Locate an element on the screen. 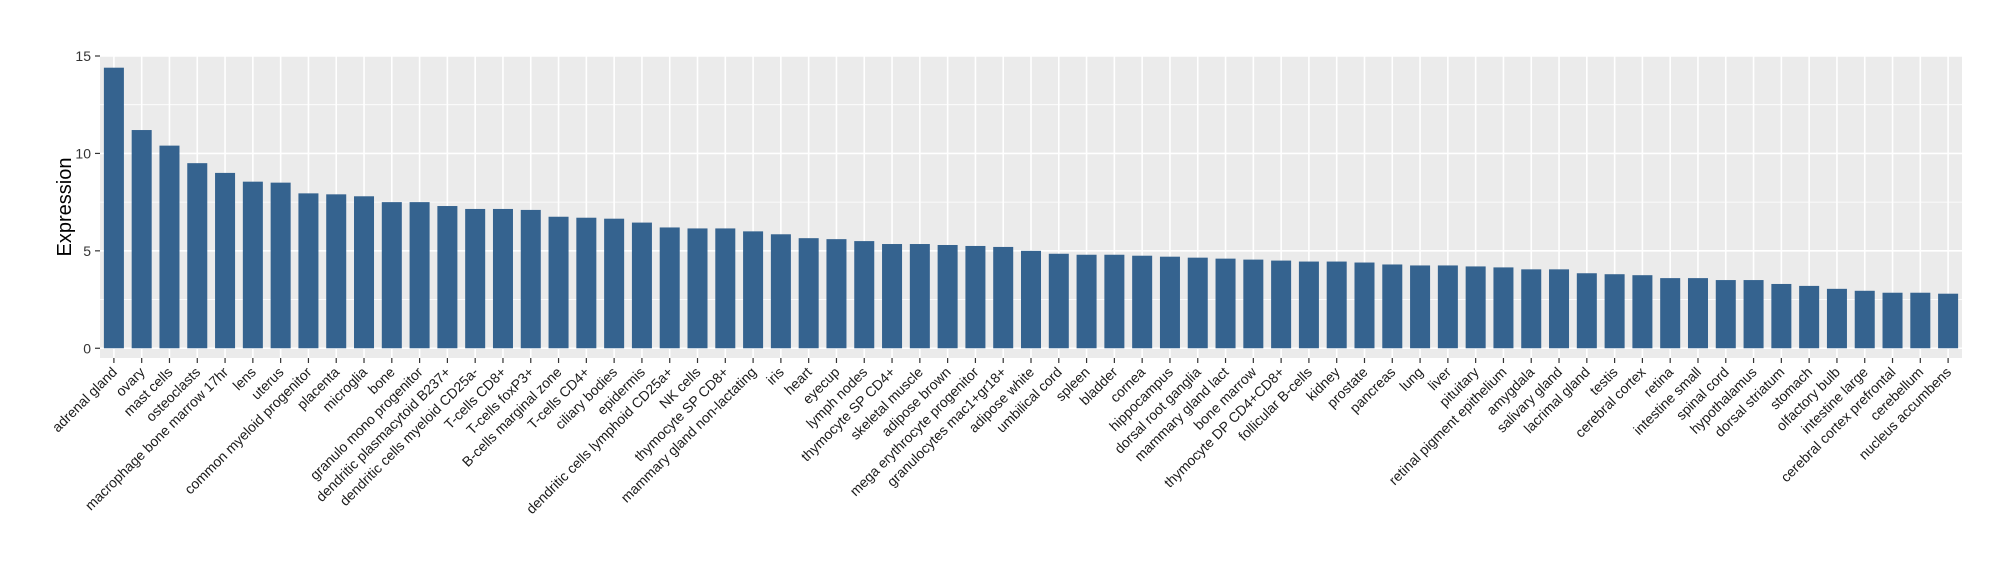 This screenshot has height=580, width=2000. y-axis: 0 5 10 15 is located at coordinates (87, 202).